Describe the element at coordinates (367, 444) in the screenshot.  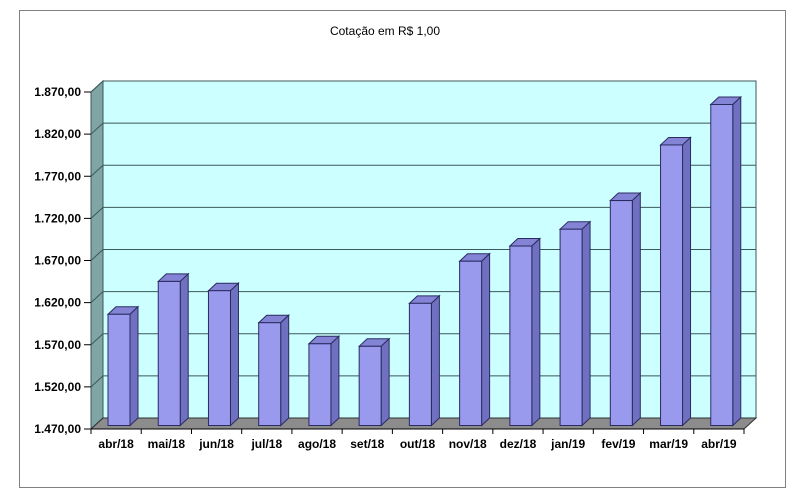
I see `x-axis-label: set/18` at that location.